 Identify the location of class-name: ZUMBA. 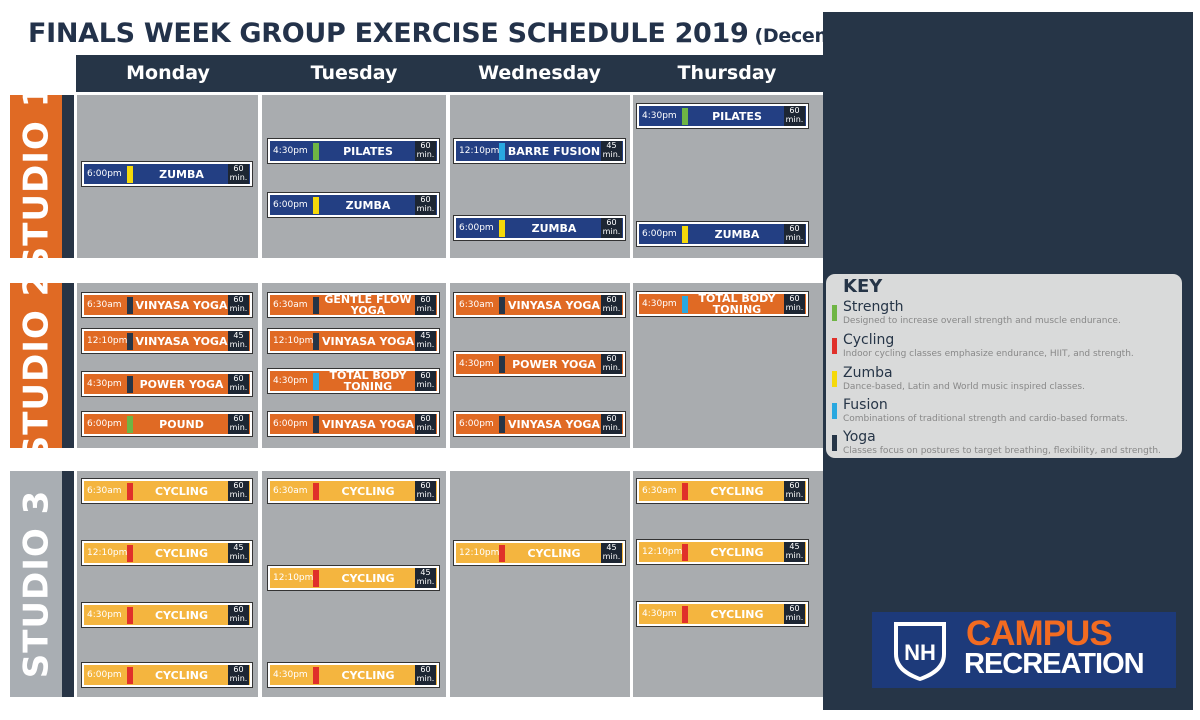
(737, 234).